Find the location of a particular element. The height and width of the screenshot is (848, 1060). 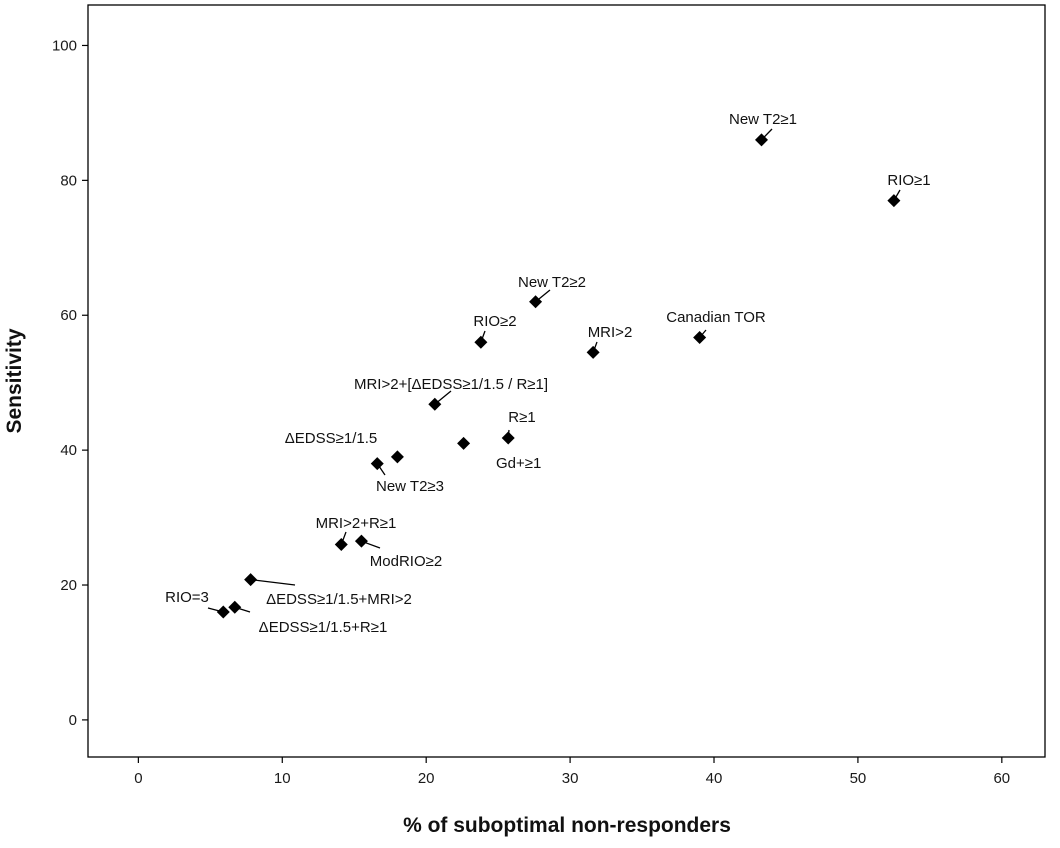

x-axis-title: % of suboptimal non-responders is located at coordinates (567, 825).